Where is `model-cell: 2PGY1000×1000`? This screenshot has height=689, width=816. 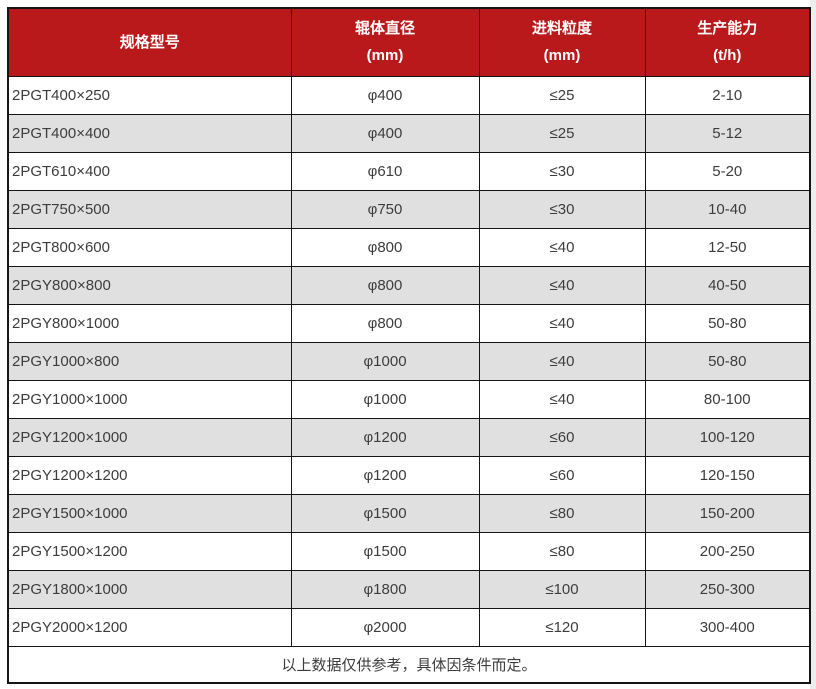
model-cell: 2PGY1000×1000 is located at coordinates (149, 399).